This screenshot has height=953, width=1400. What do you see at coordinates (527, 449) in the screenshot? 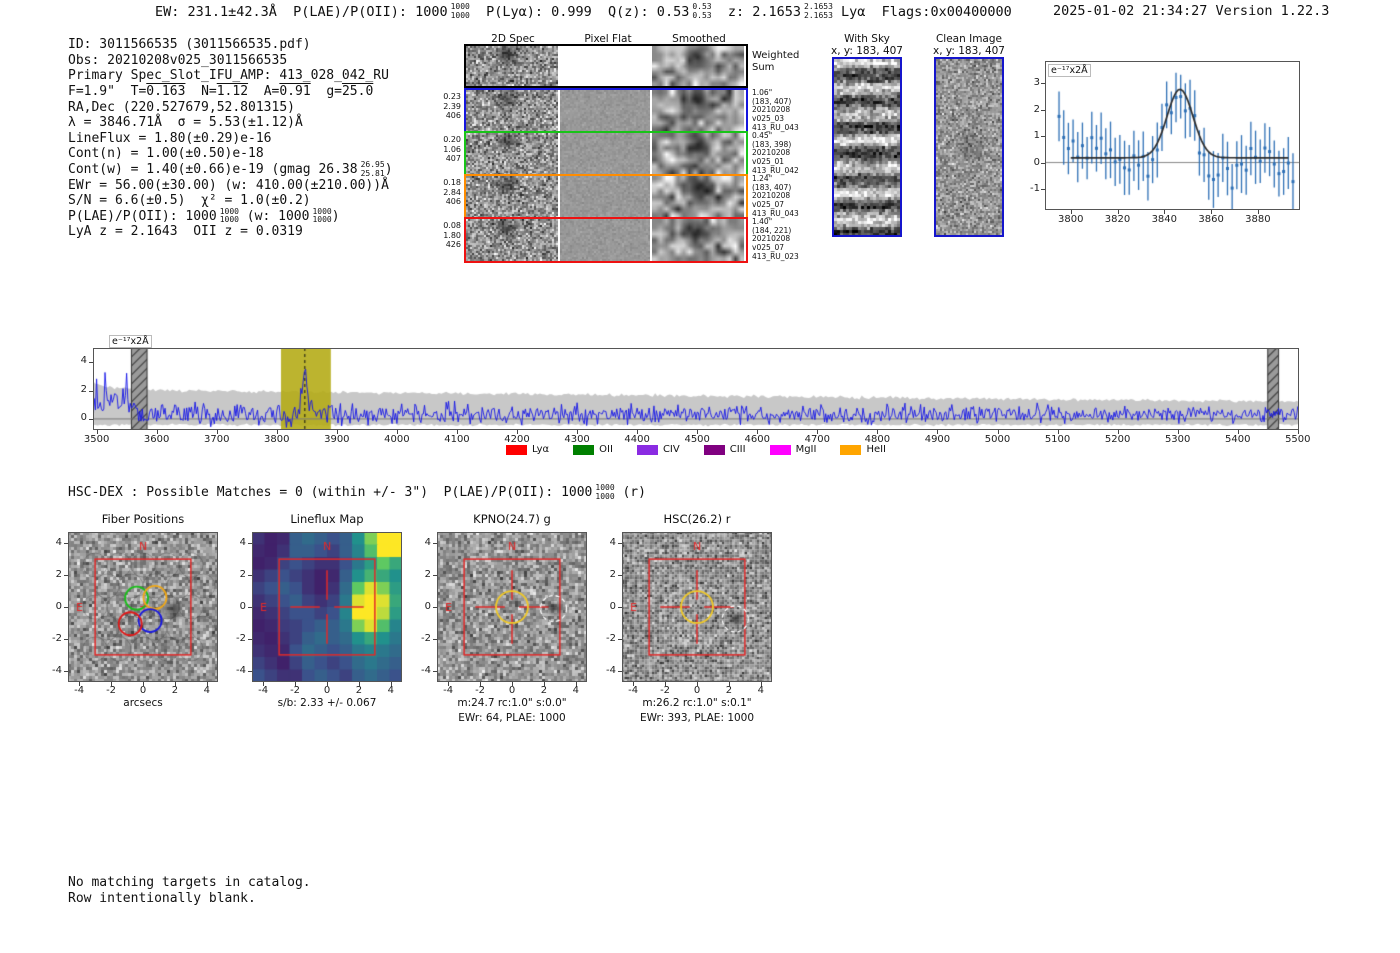
I see `legend-item: Lyα` at bounding box center [527, 449].